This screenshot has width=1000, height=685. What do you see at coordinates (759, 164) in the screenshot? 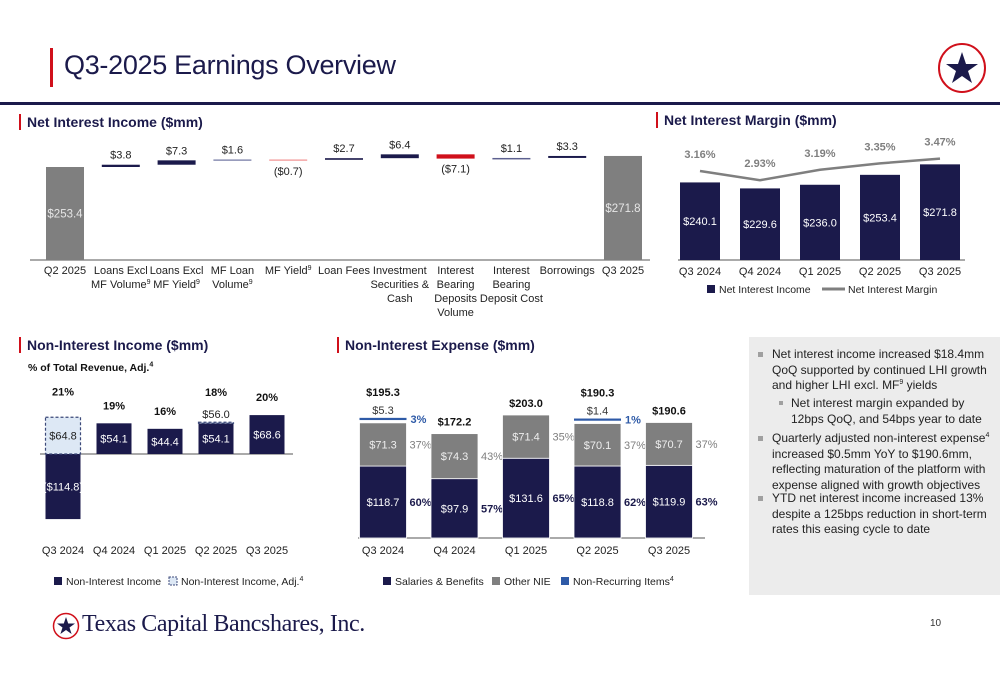
I see `nim-value-label: 2.93%` at bounding box center [759, 164].